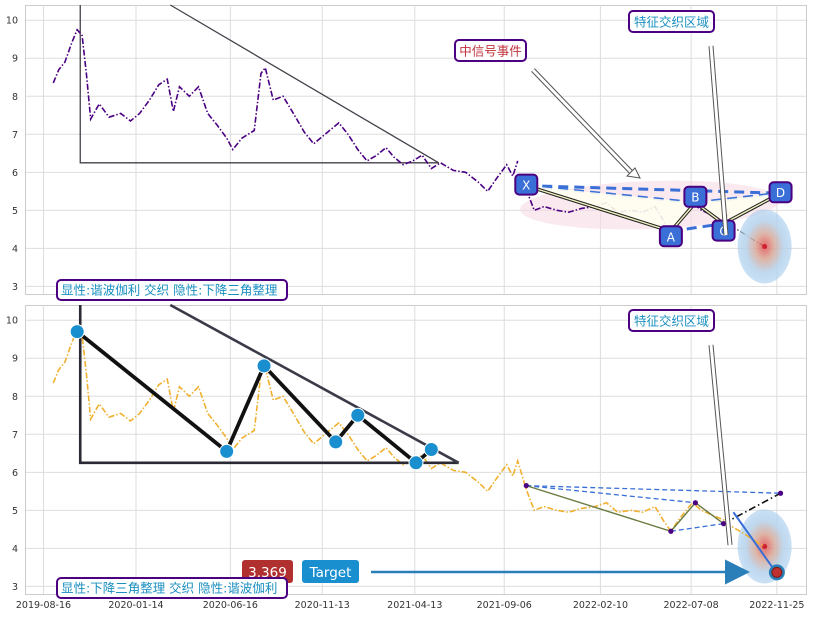 This screenshot has height=617, width=813. What do you see at coordinates (322, 605) in the screenshot?
I see `x-tick-label: 2020-11-13` at bounding box center [322, 605].